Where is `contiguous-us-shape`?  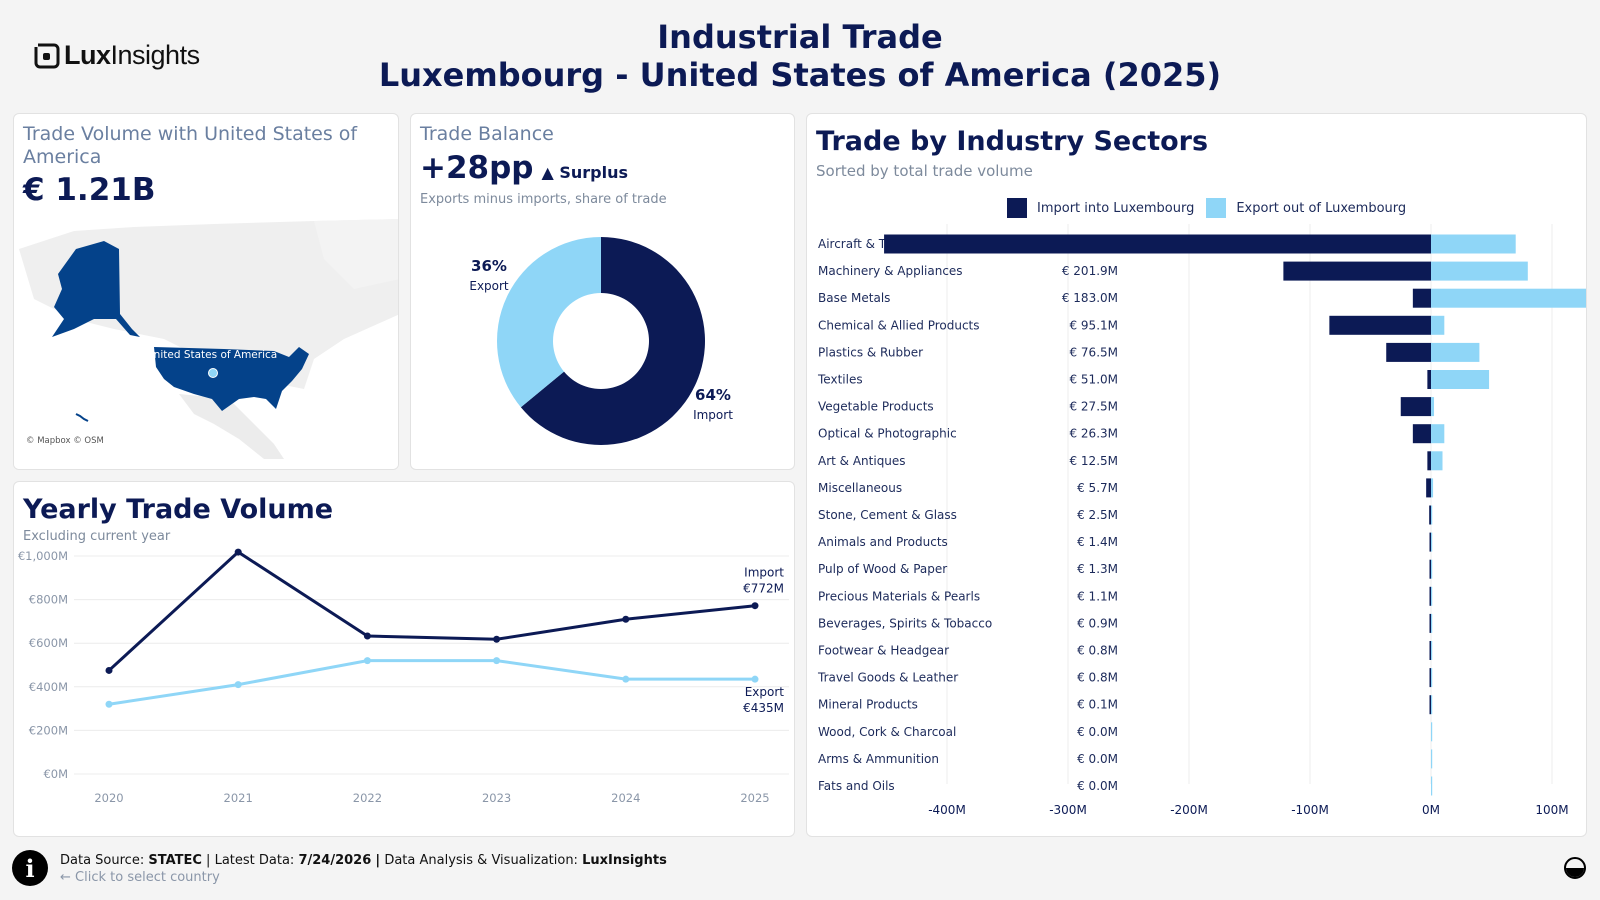
contiguous-us-shape is located at coordinates (231, 379).